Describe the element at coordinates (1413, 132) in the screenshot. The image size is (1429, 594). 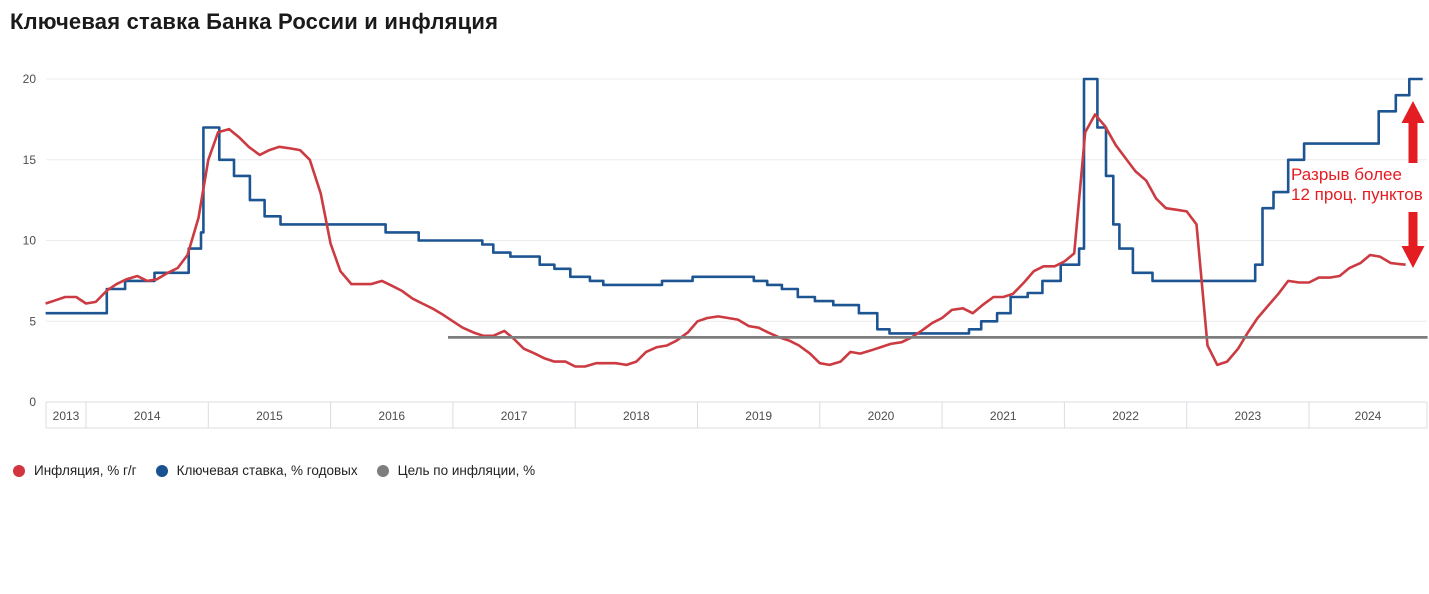
I see `gap-up-arrow-icon` at that location.